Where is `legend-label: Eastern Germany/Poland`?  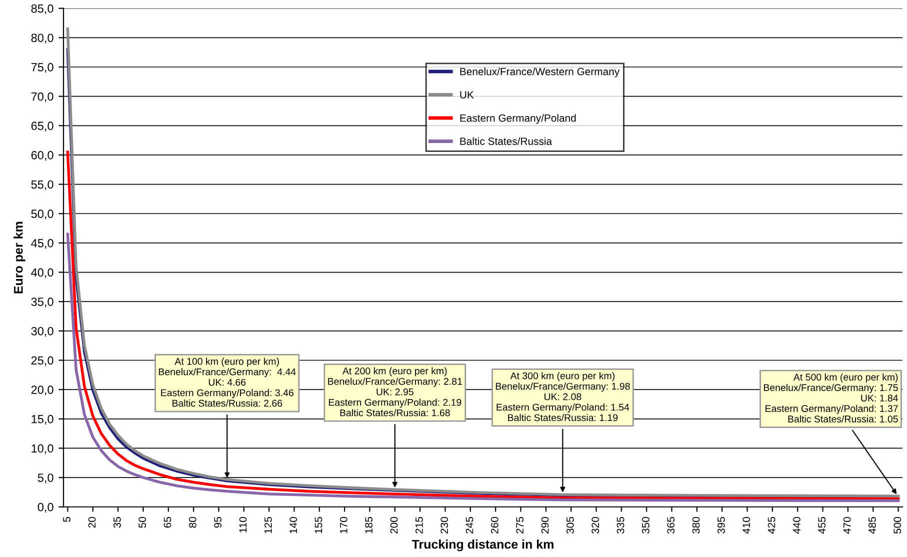
legend-label: Eastern Germany/Poland is located at coordinates (518, 119).